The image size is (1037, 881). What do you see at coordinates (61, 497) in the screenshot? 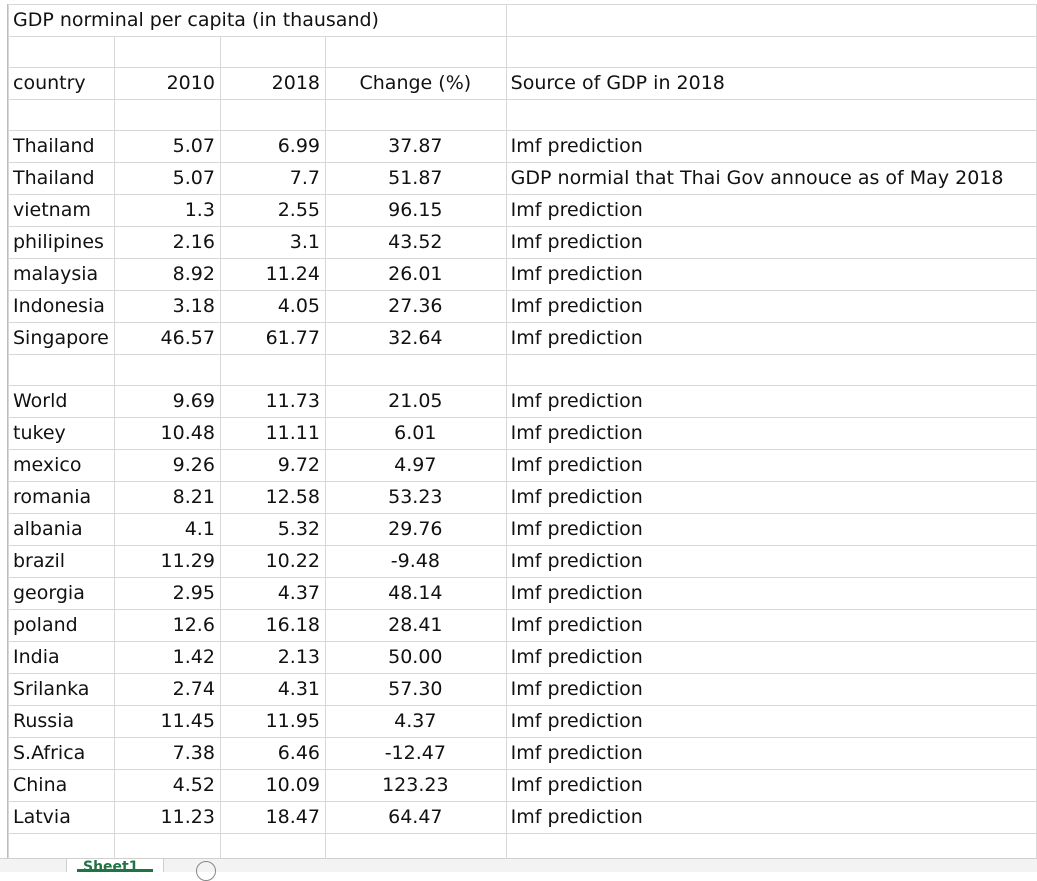
I see `country-cell: romania` at bounding box center [61, 497].